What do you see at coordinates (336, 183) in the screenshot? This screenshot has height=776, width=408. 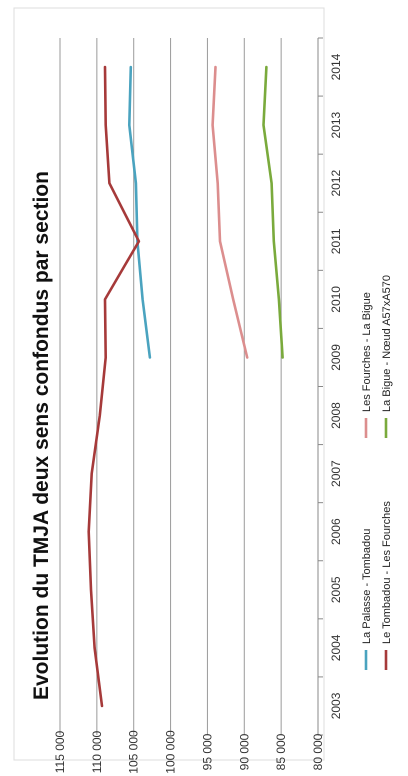 I see `x-tick-label: 2012` at bounding box center [336, 183].